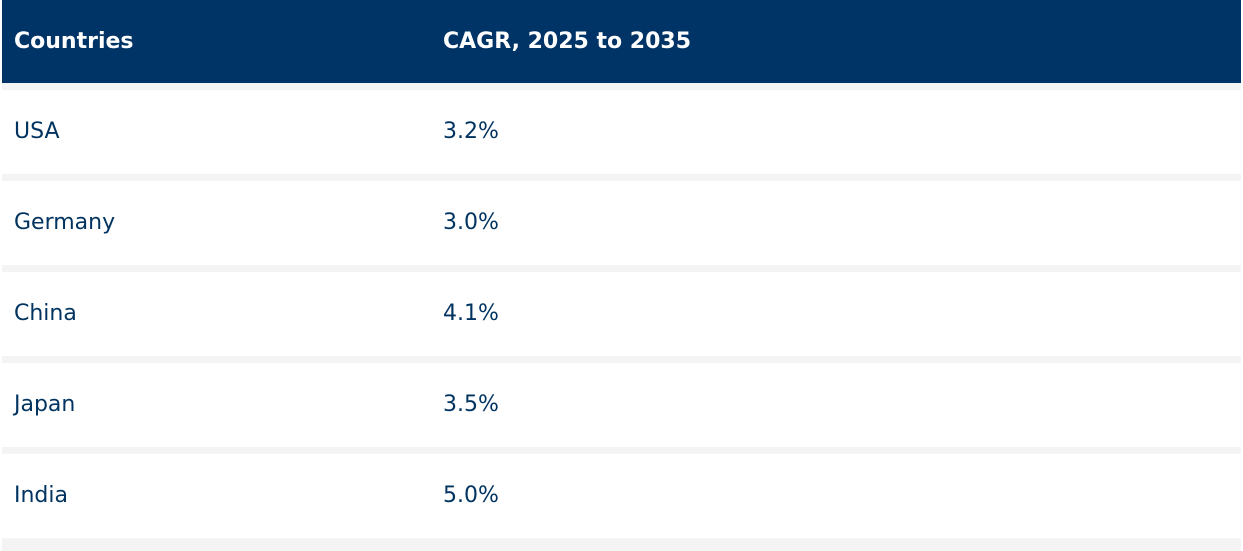  What do you see at coordinates (45, 404) in the screenshot?
I see `country-cell: Japan` at bounding box center [45, 404].